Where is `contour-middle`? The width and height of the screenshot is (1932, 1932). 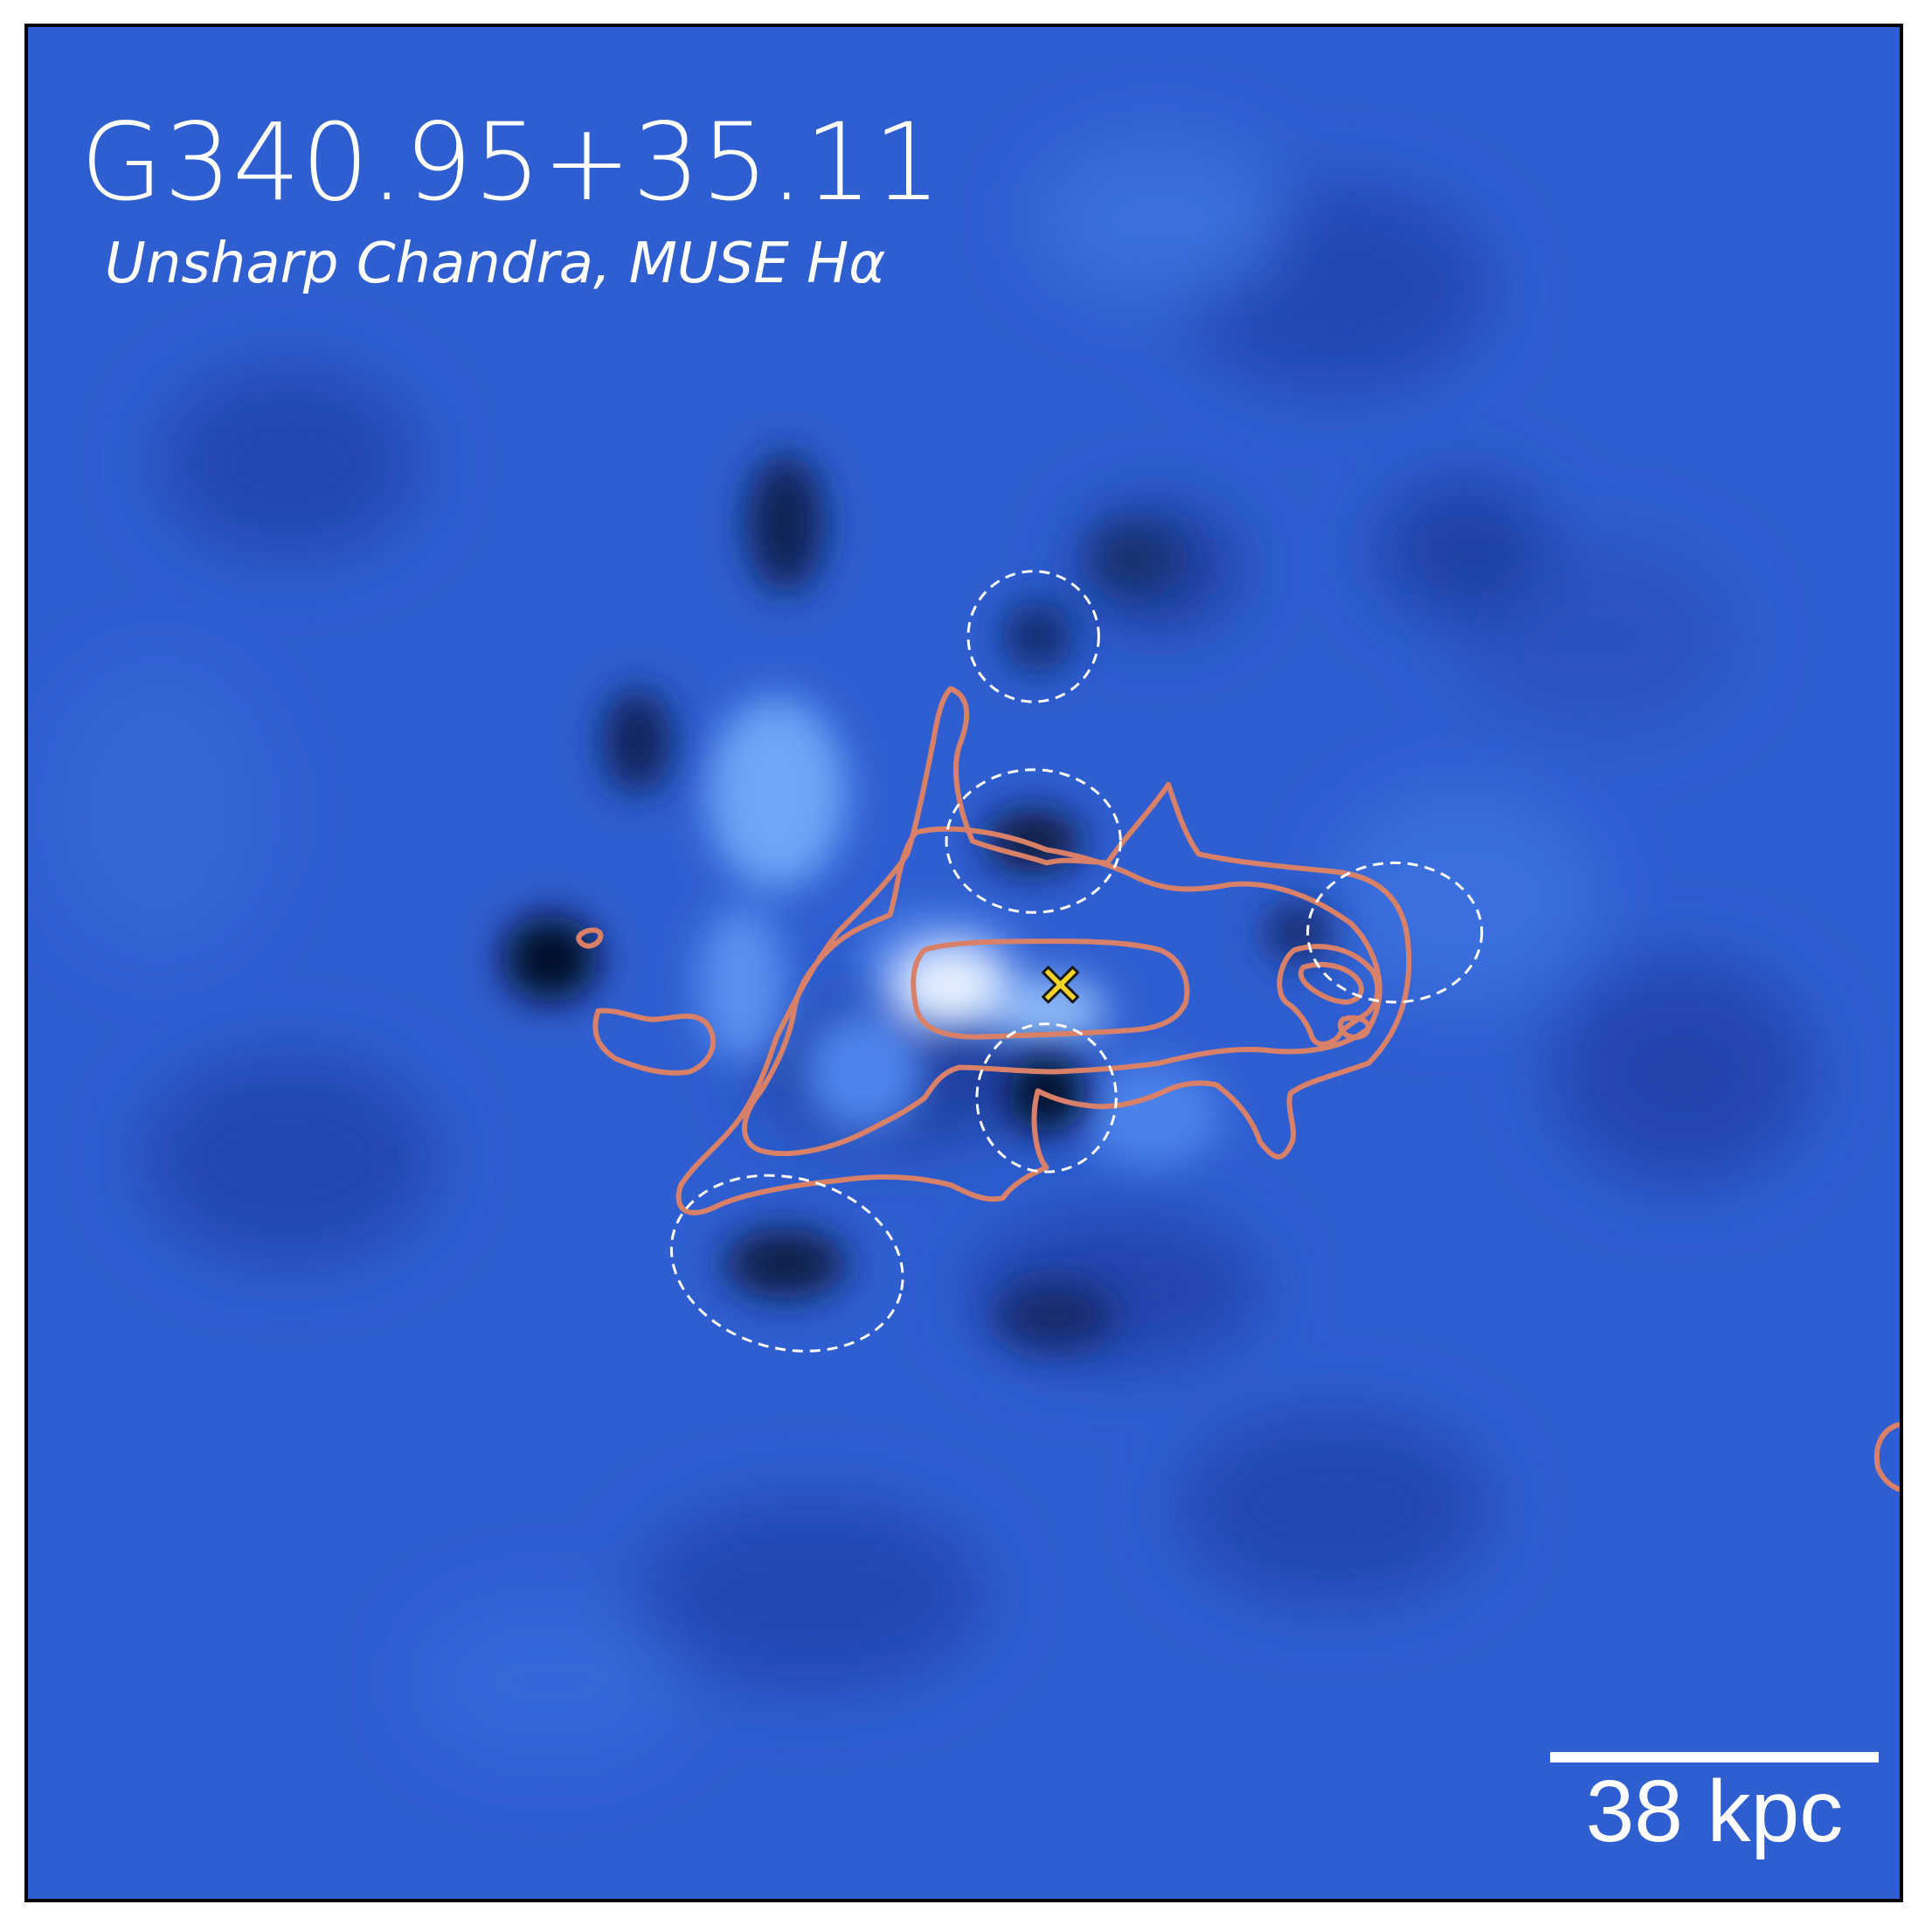 contour-middle is located at coordinates (1062, 991).